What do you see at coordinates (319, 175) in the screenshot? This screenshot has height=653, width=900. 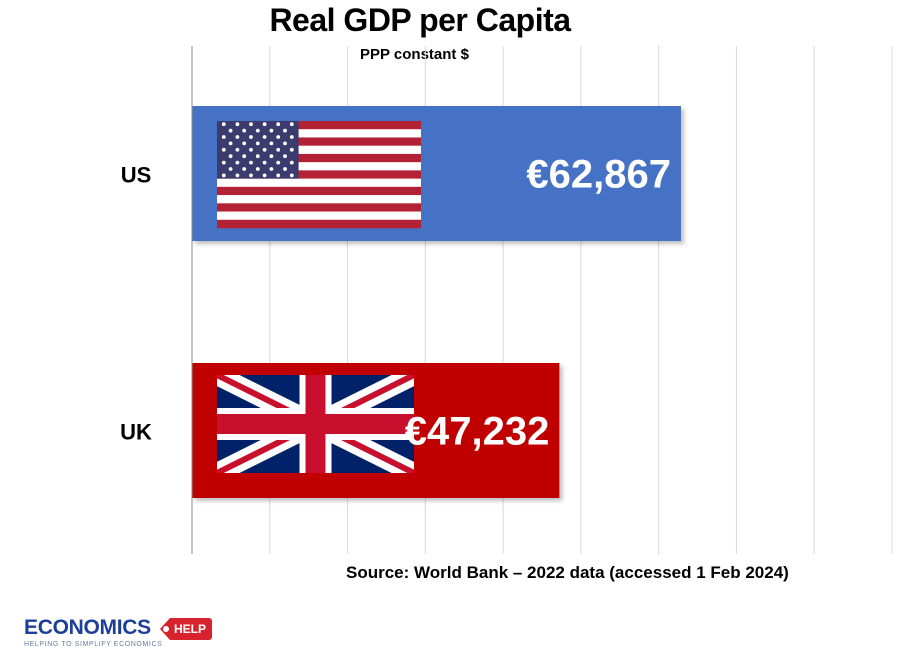 I see `us-flag-icon` at bounding box center [319, 175].